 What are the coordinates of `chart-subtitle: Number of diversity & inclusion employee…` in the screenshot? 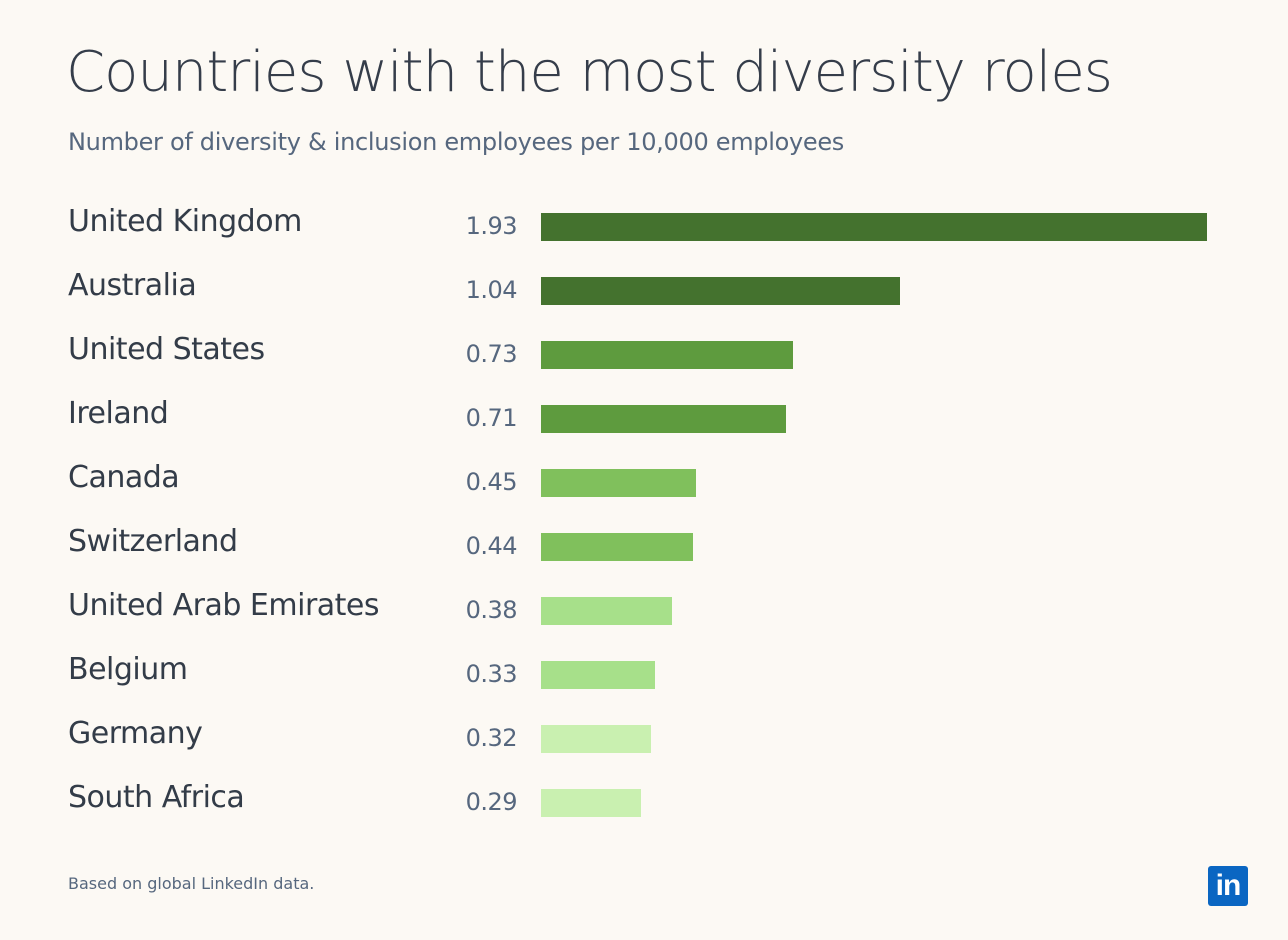 It's located at (456, 142).